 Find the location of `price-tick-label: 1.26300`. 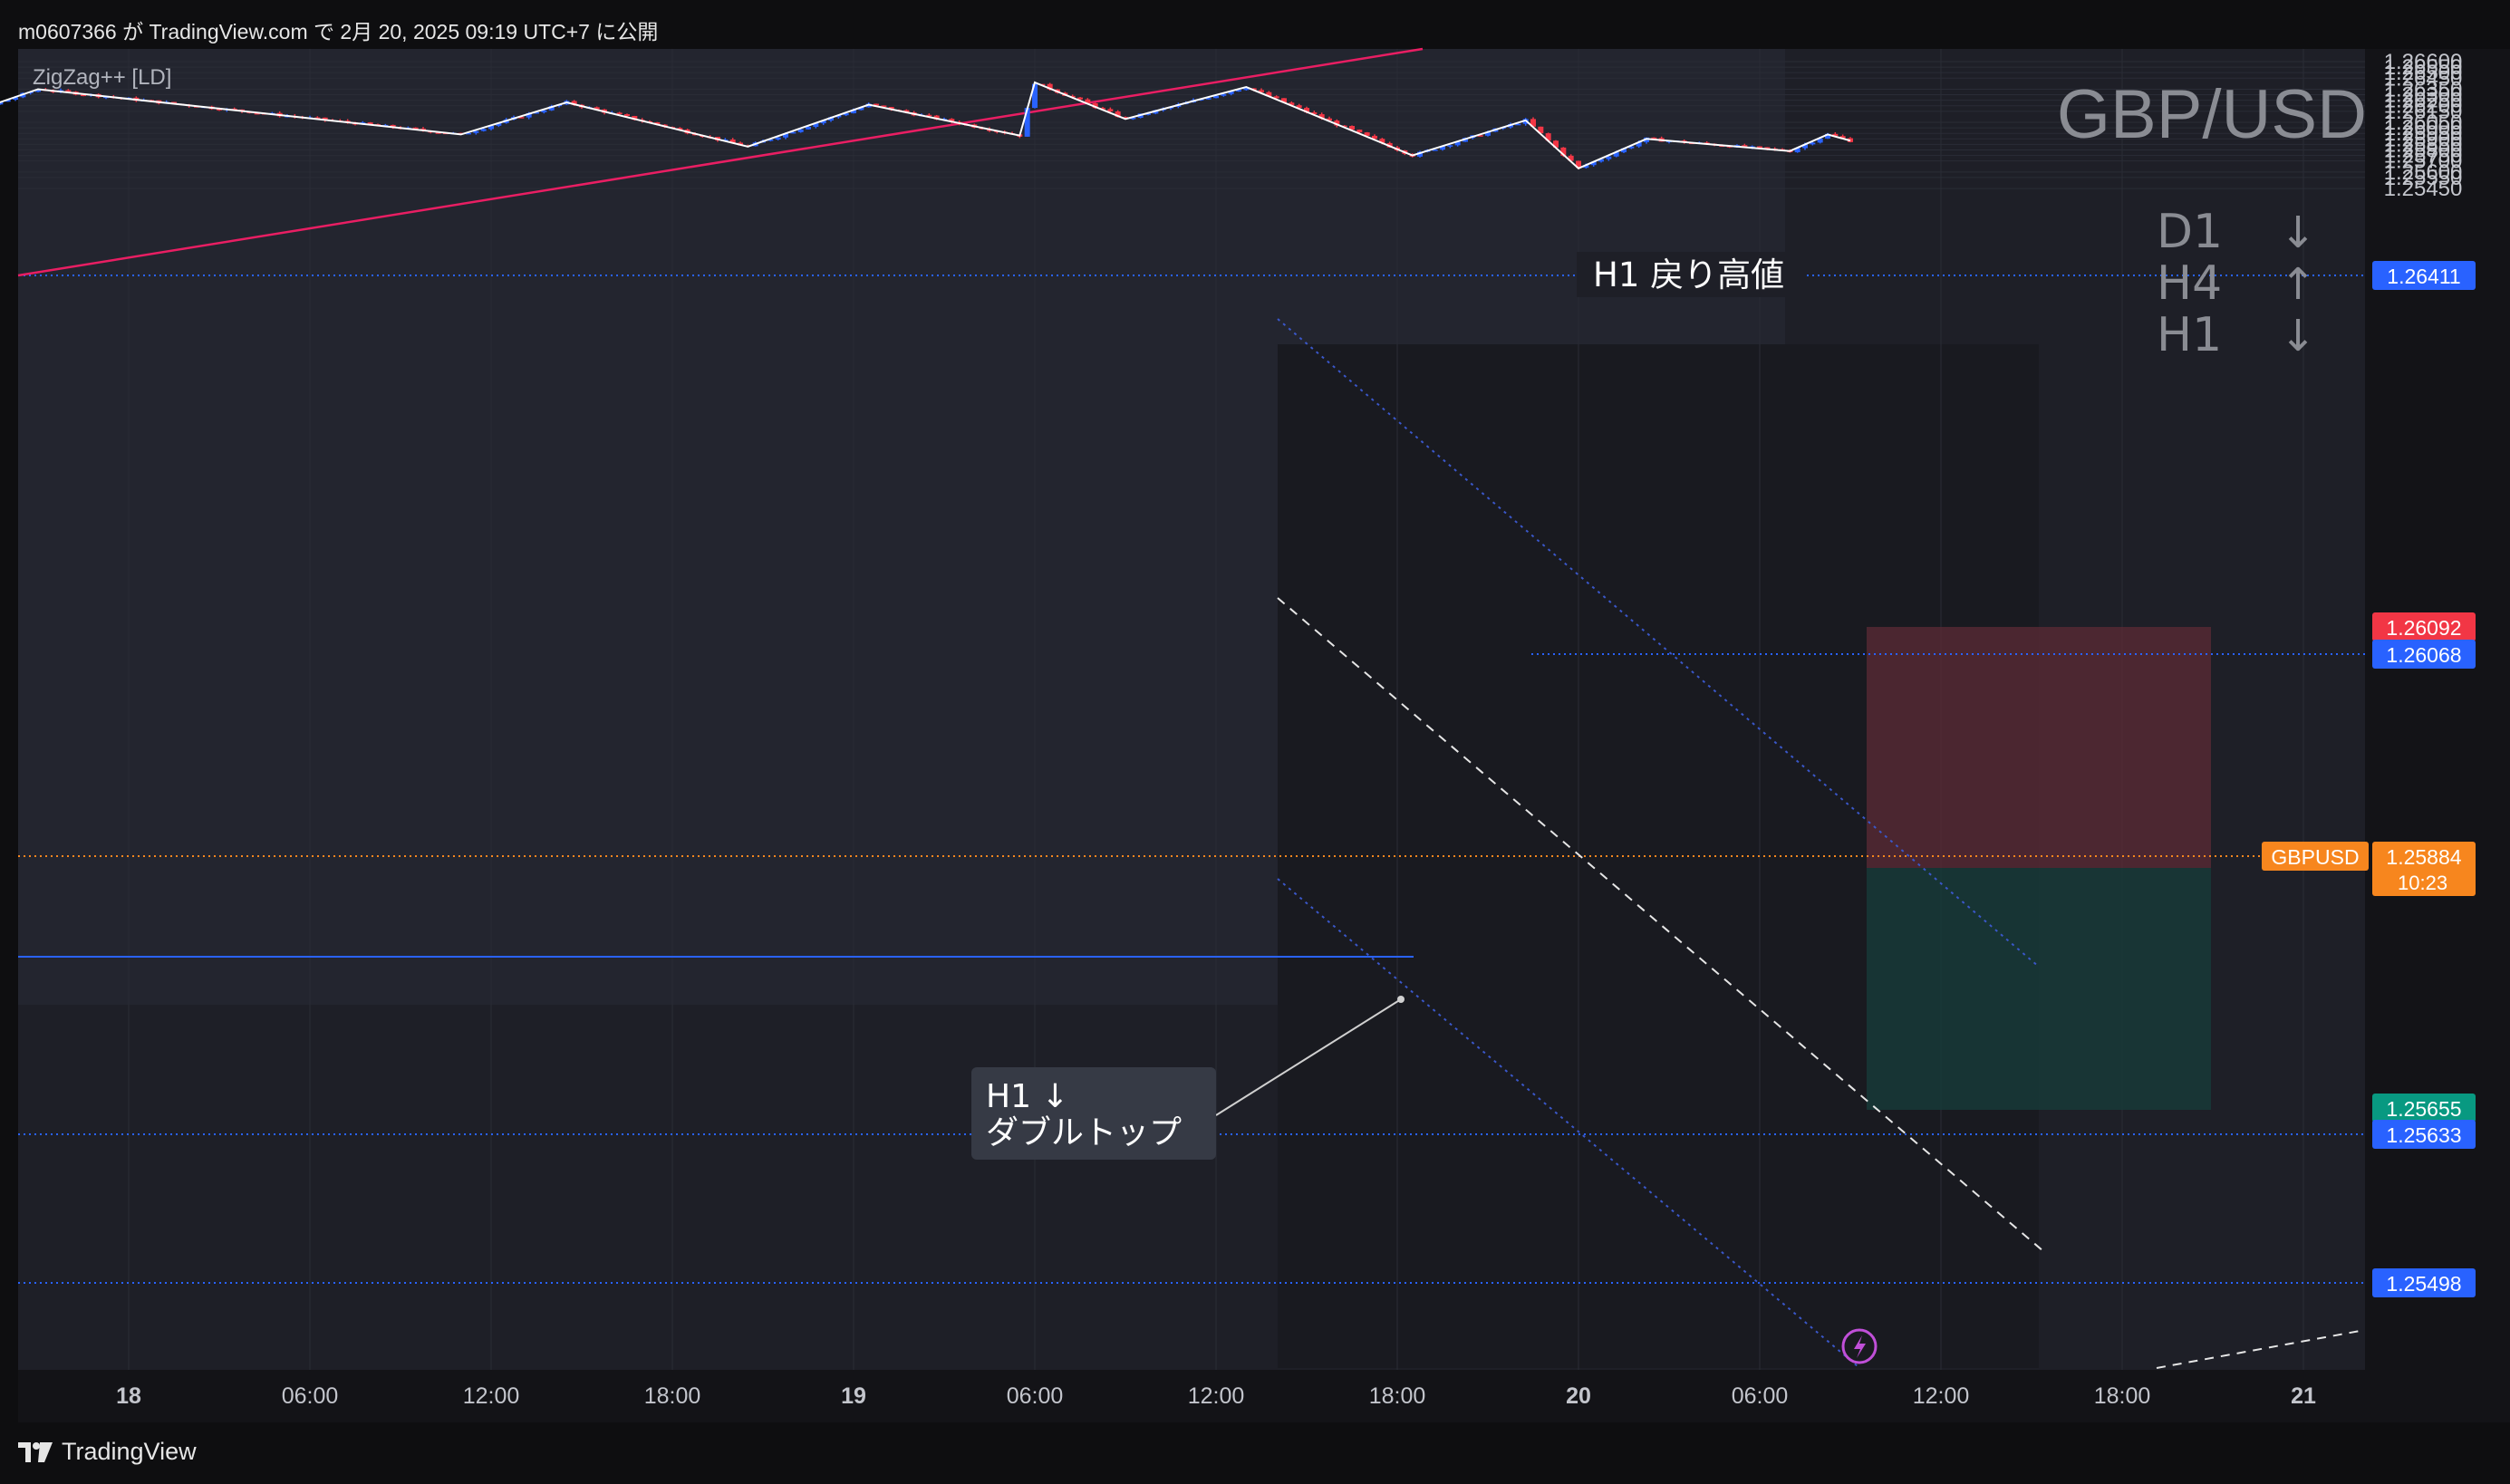

price-tick-label: 1.26300 is located at coordinates (2423, 96).